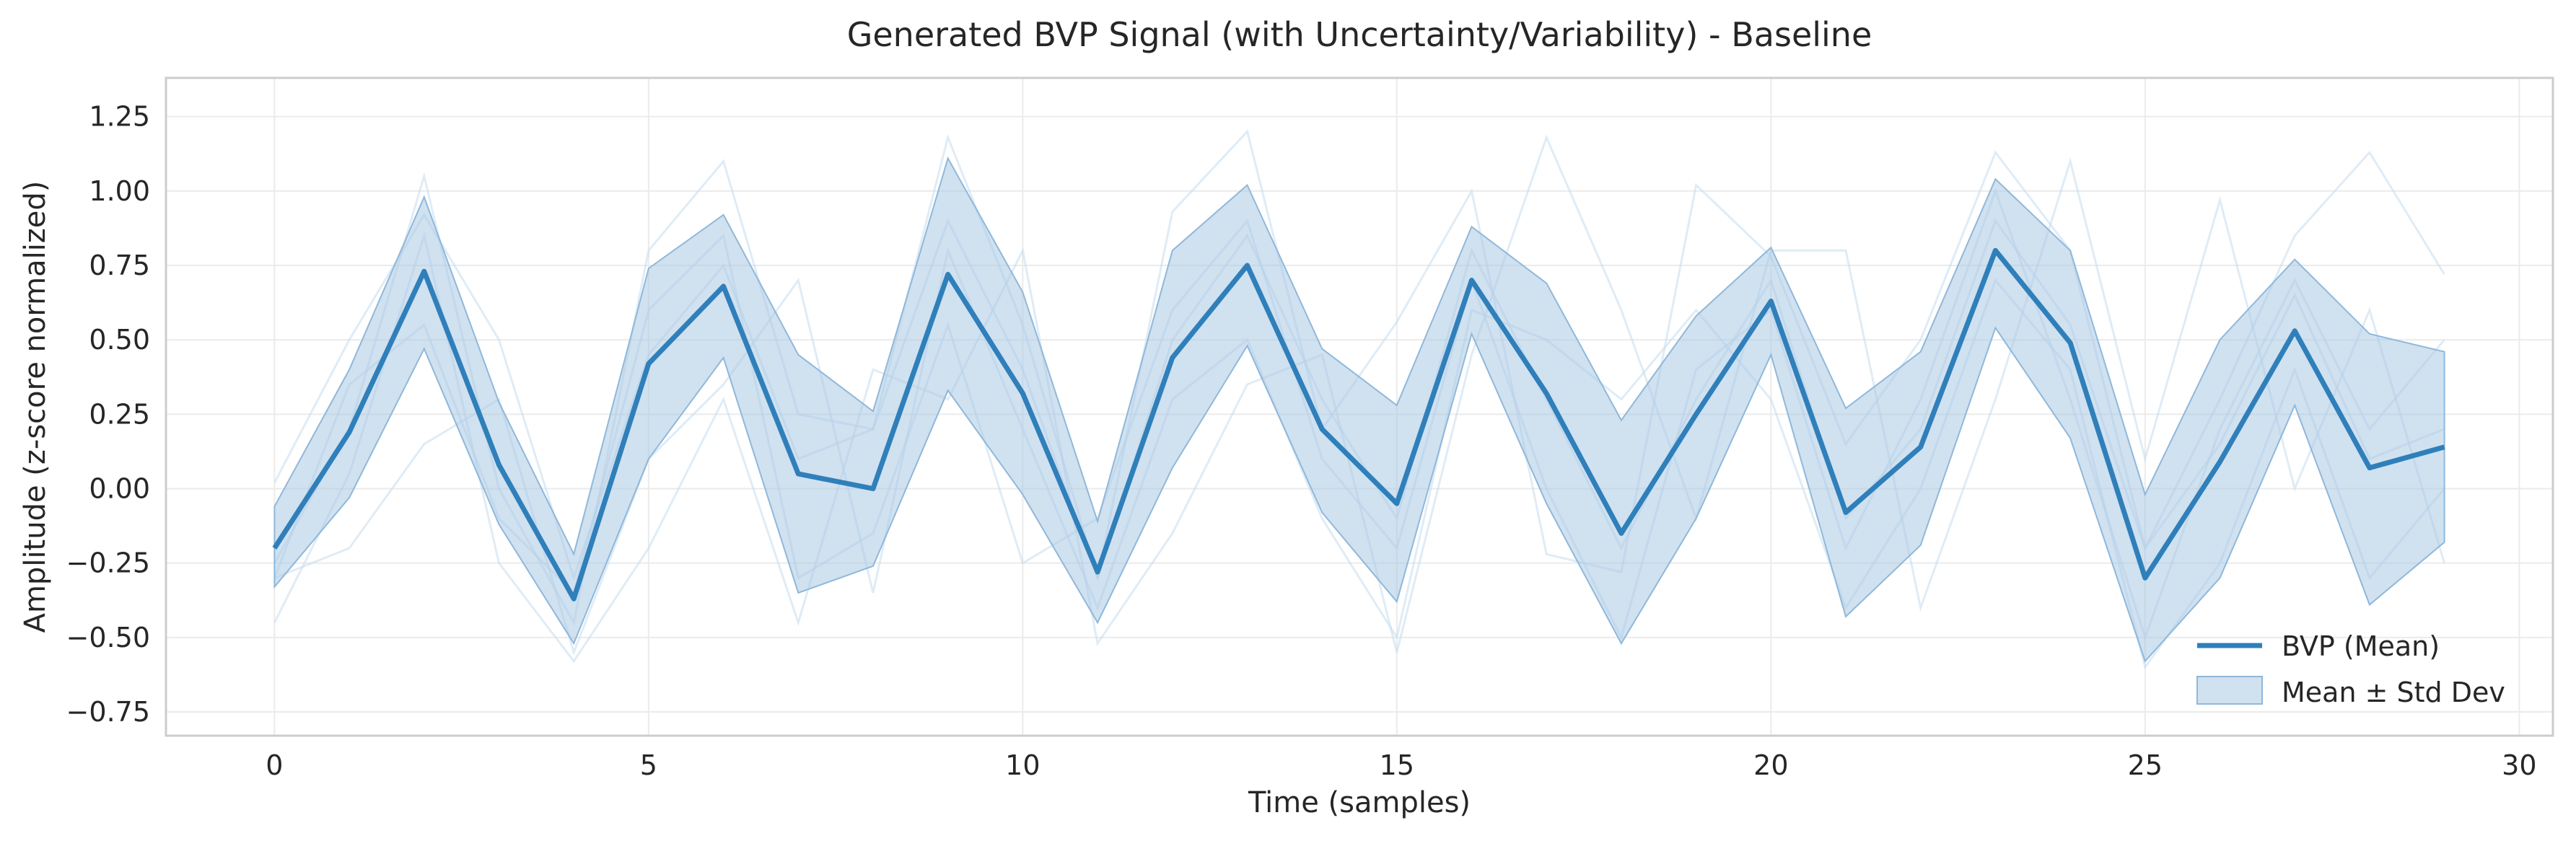 Image resolution: width=2576 pixels, height=841 pixels. Describe the element at coordinates (1023, 765) in the screenshot. I see `x-tick-label-2: 10` at that location.